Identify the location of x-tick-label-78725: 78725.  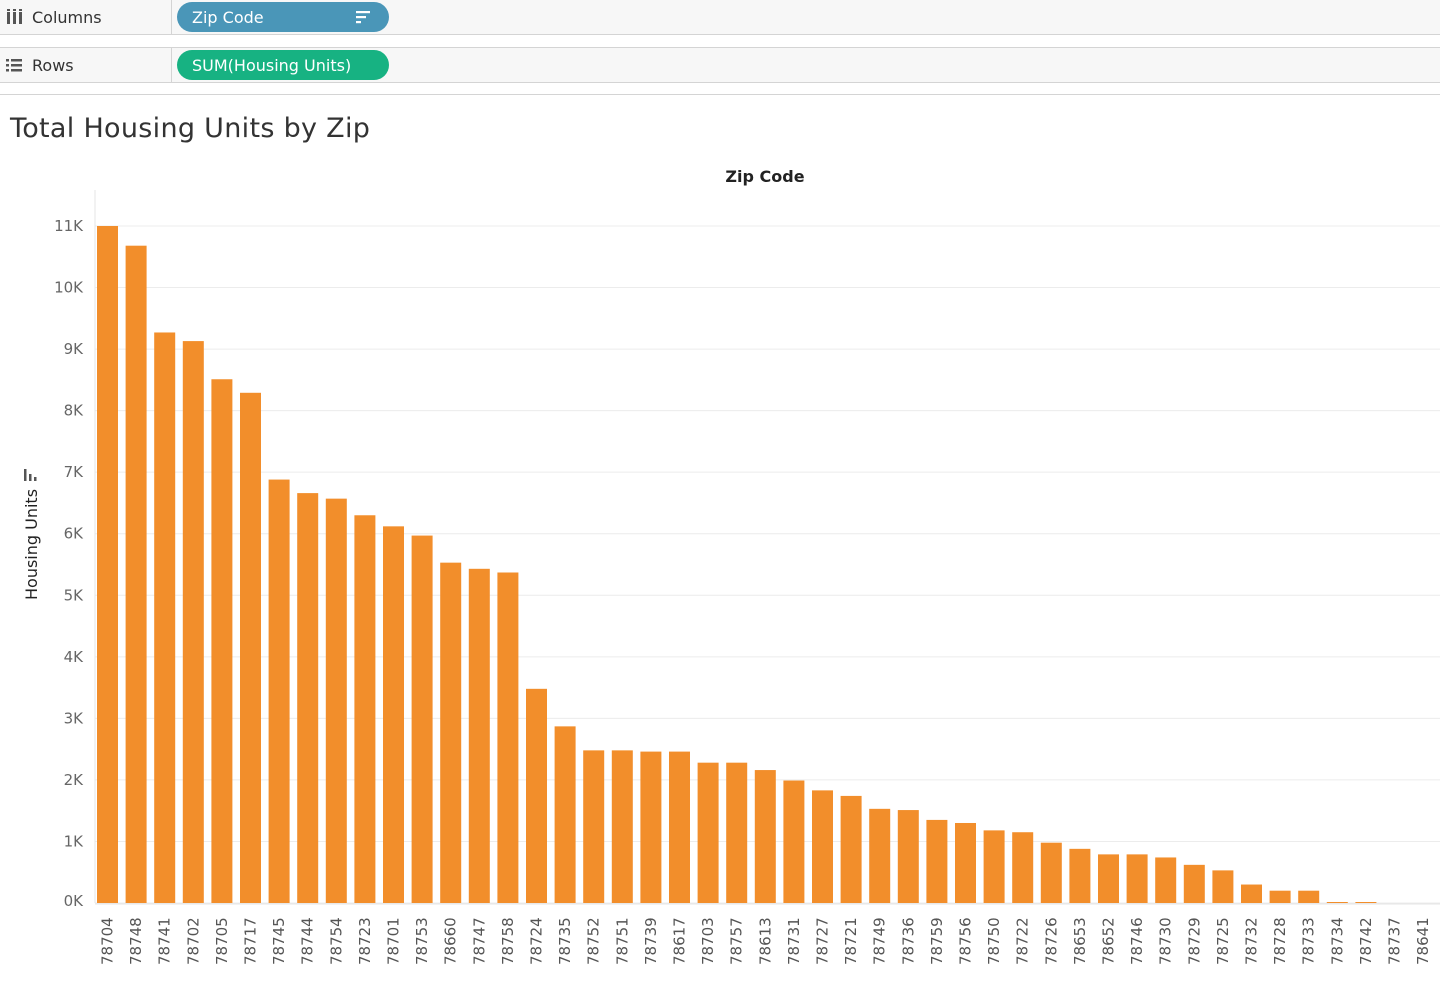
(1223, 941).